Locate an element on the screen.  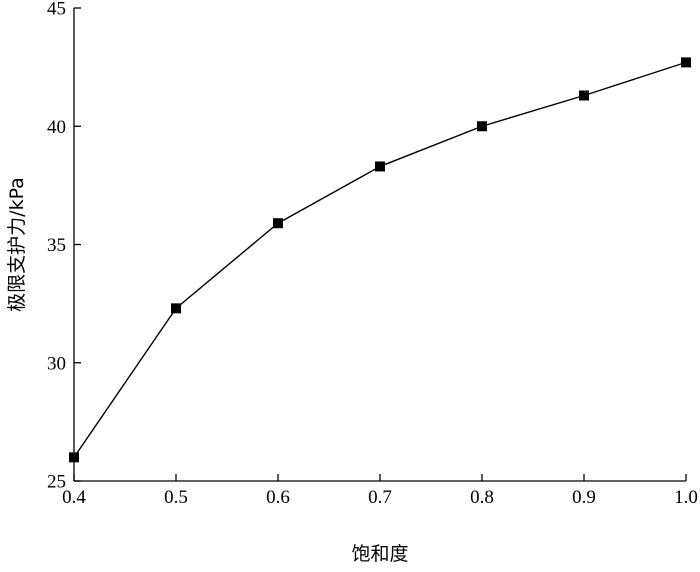
x-tick-label-6: 1.0 is located at coordinates (686, 497).